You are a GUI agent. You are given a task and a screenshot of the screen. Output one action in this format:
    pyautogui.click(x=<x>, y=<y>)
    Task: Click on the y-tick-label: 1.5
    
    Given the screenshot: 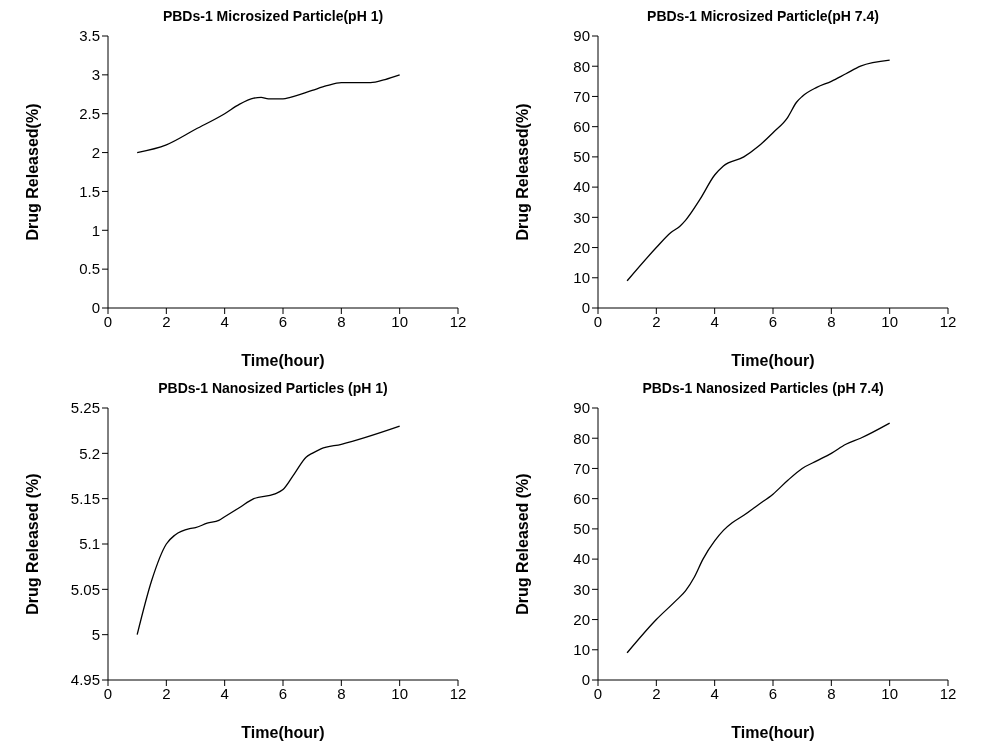 What is the action you would take?
    pyautogui.click(x=89, y=191)
    